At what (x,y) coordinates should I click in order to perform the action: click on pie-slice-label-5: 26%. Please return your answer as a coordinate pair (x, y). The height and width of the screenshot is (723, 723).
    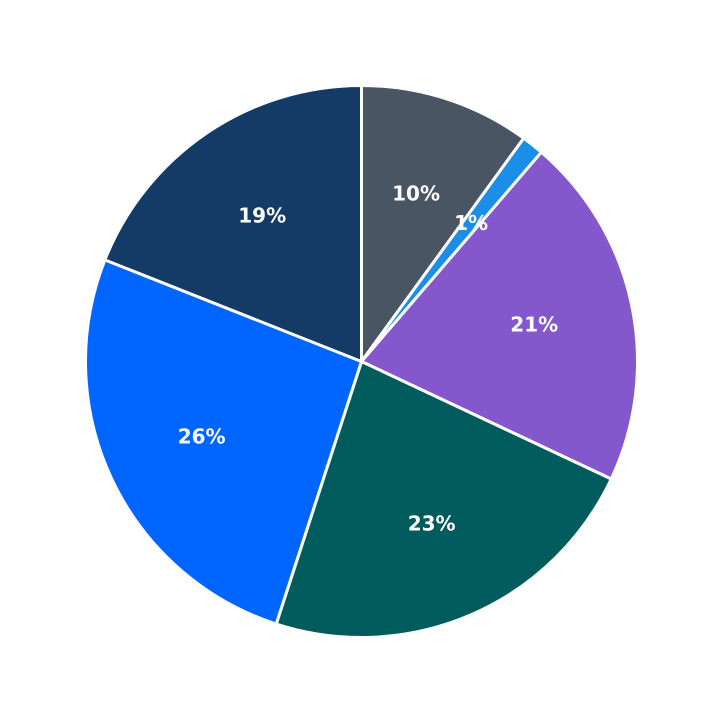
    Looking at the image, I should click on (202, 437).